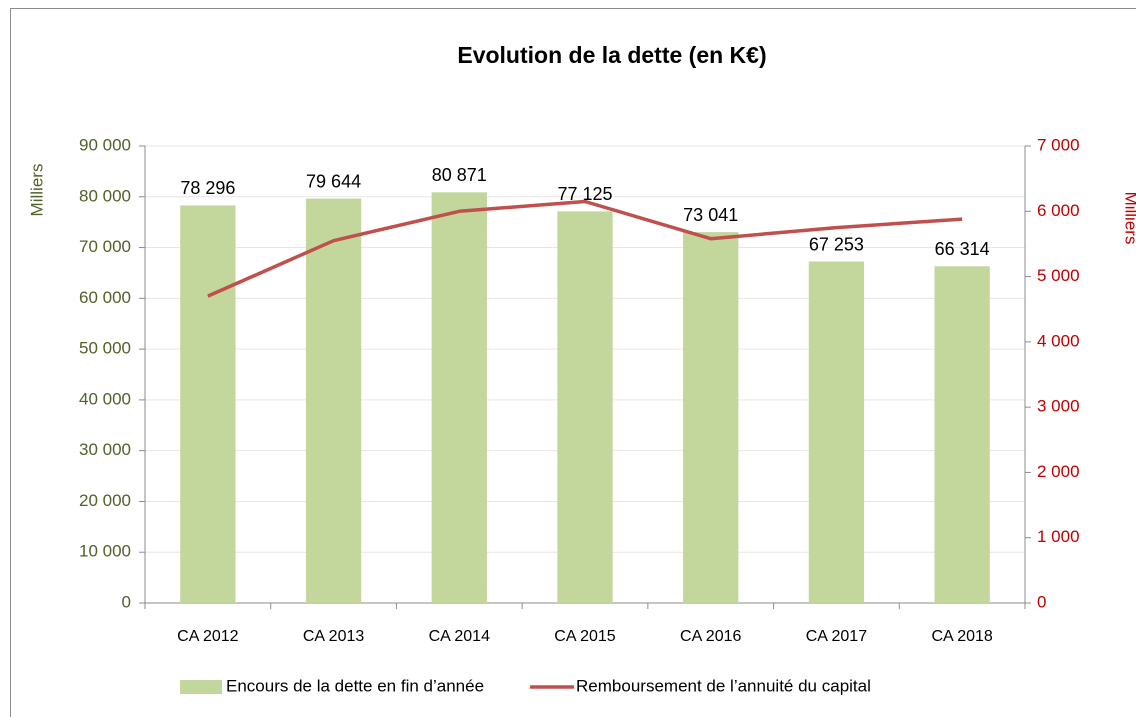  What do you see at coordinates (836, 244) in the screenshot?
I see `data-label: 67 253` at bounding box center [836, 244].